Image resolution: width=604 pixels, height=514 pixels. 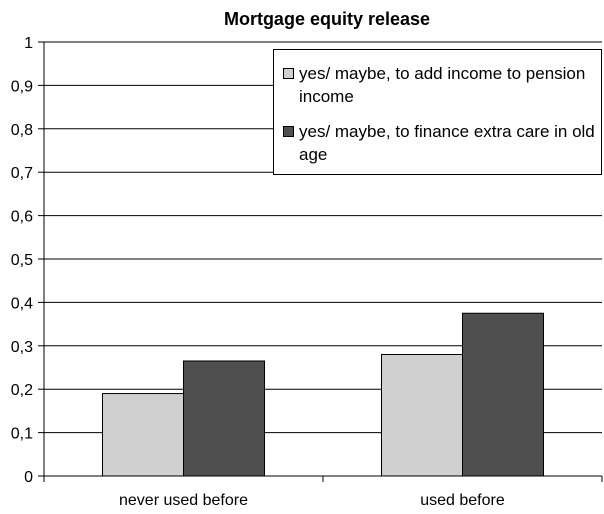 I want to click on y-tick-label: 0,7, so click(x=22, y=173).